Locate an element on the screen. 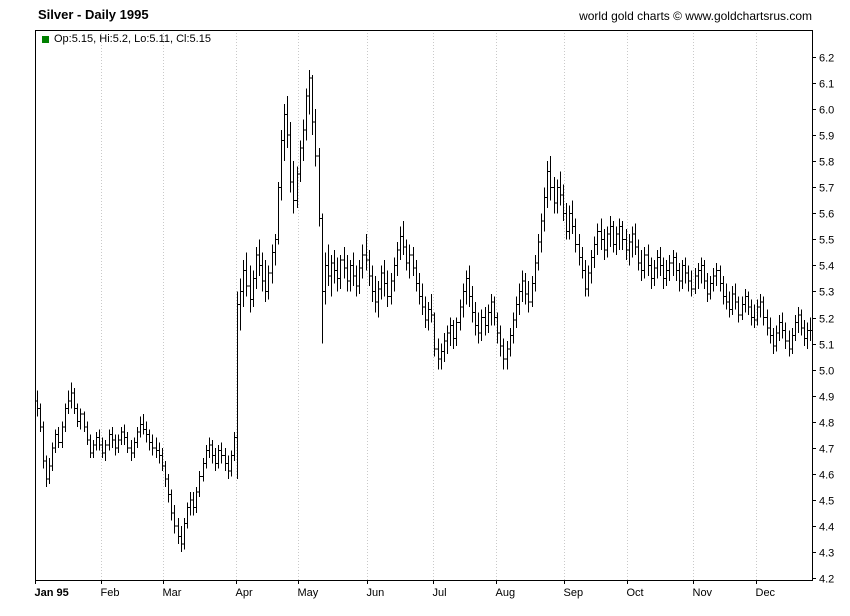  x-axis-label: Feb is located at coordinates (110, 593).